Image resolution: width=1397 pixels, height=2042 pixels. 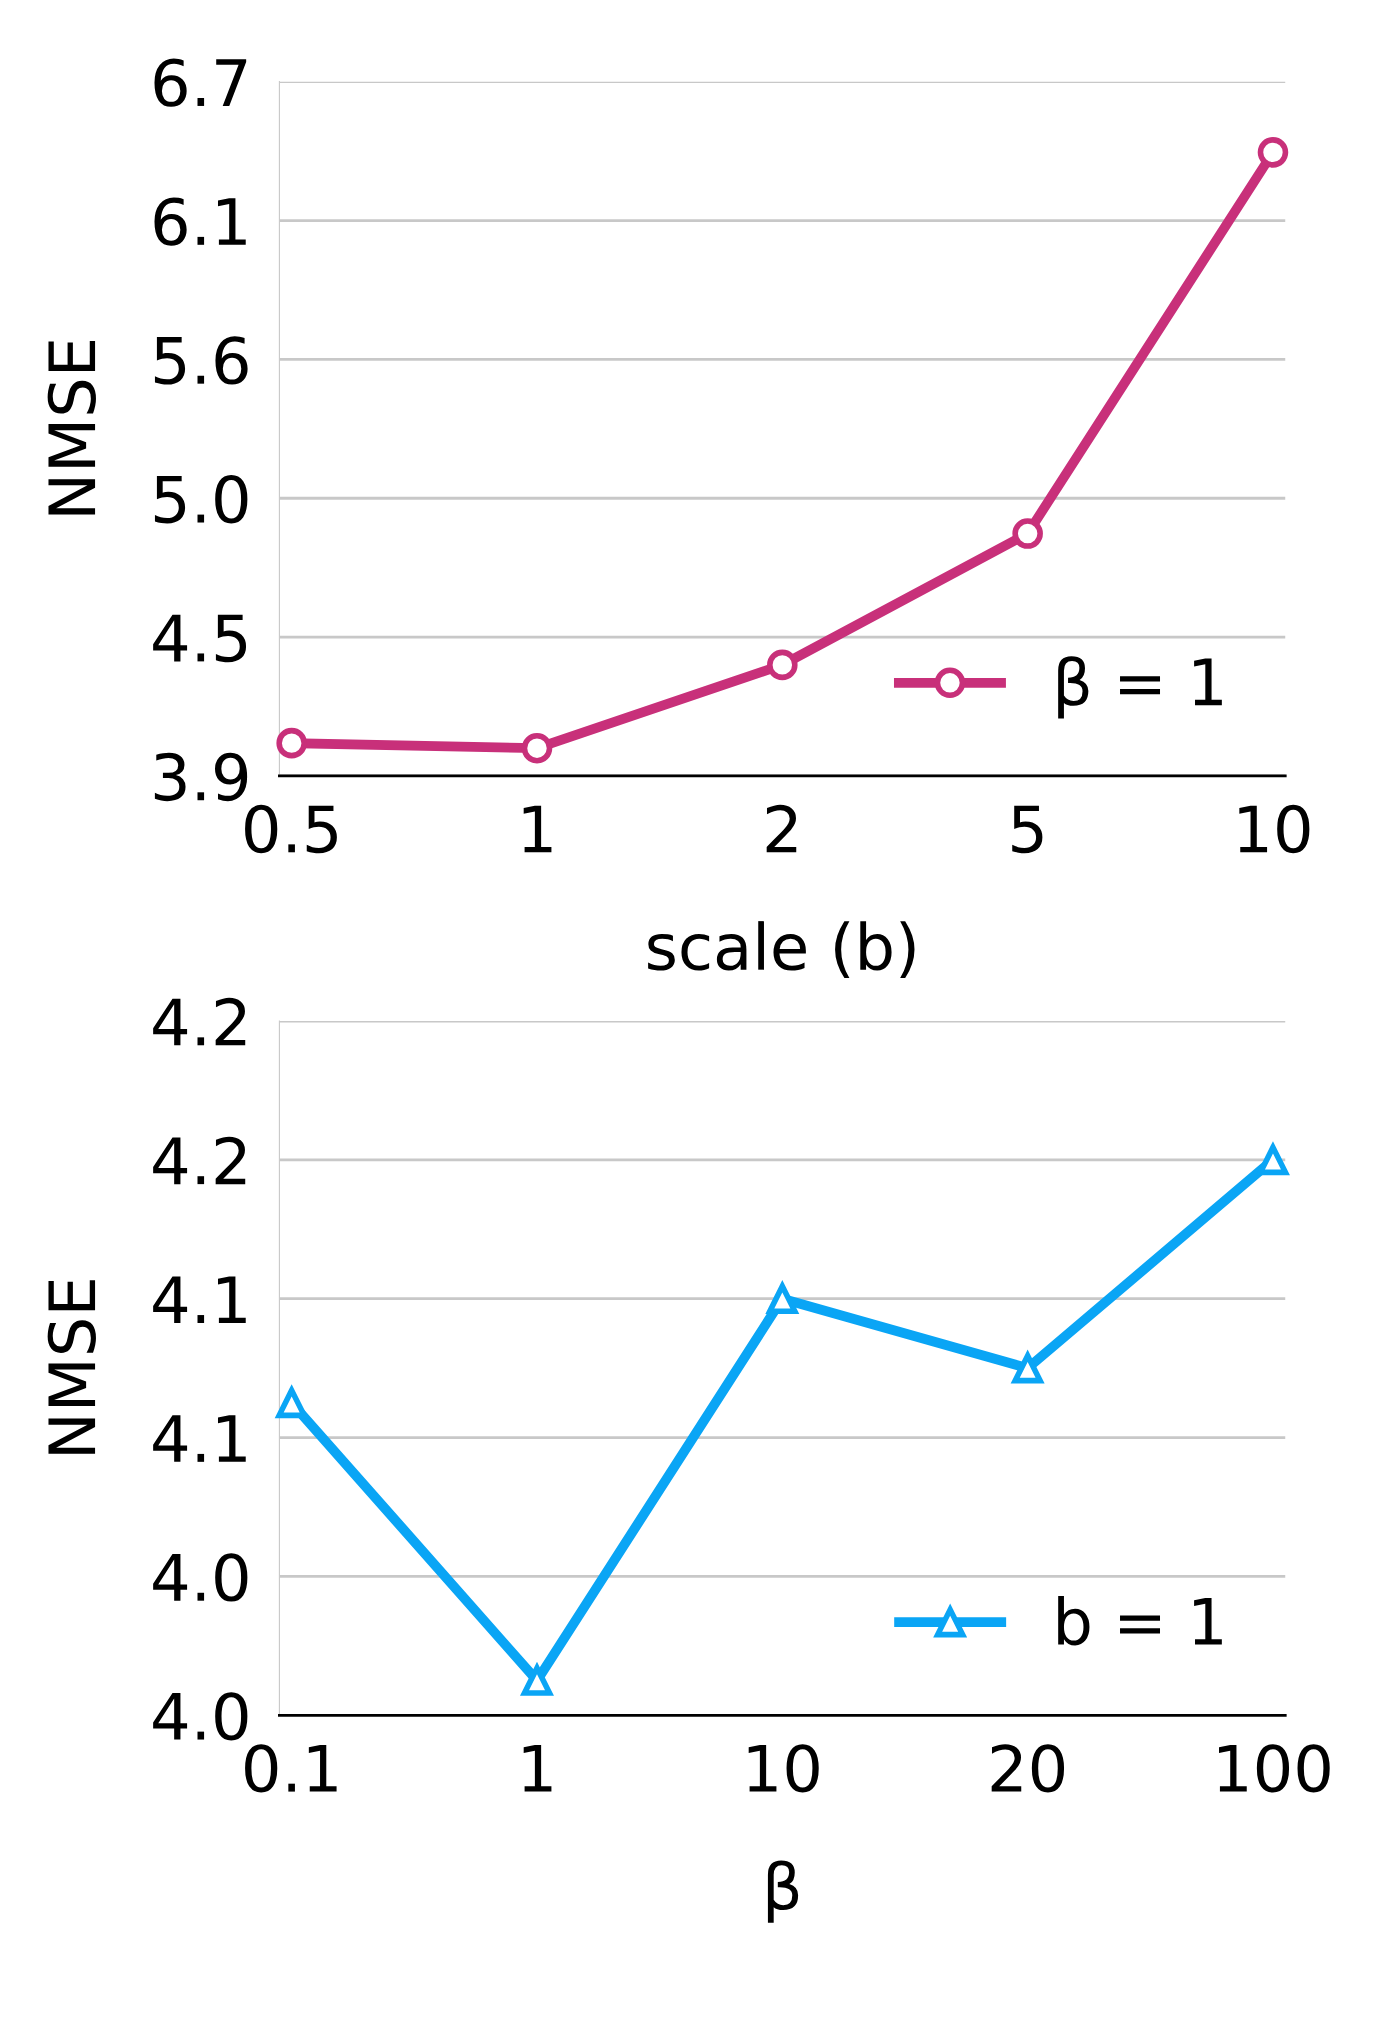 I want to click on x-tick-label: 0.5, so click(x=291, y=829).